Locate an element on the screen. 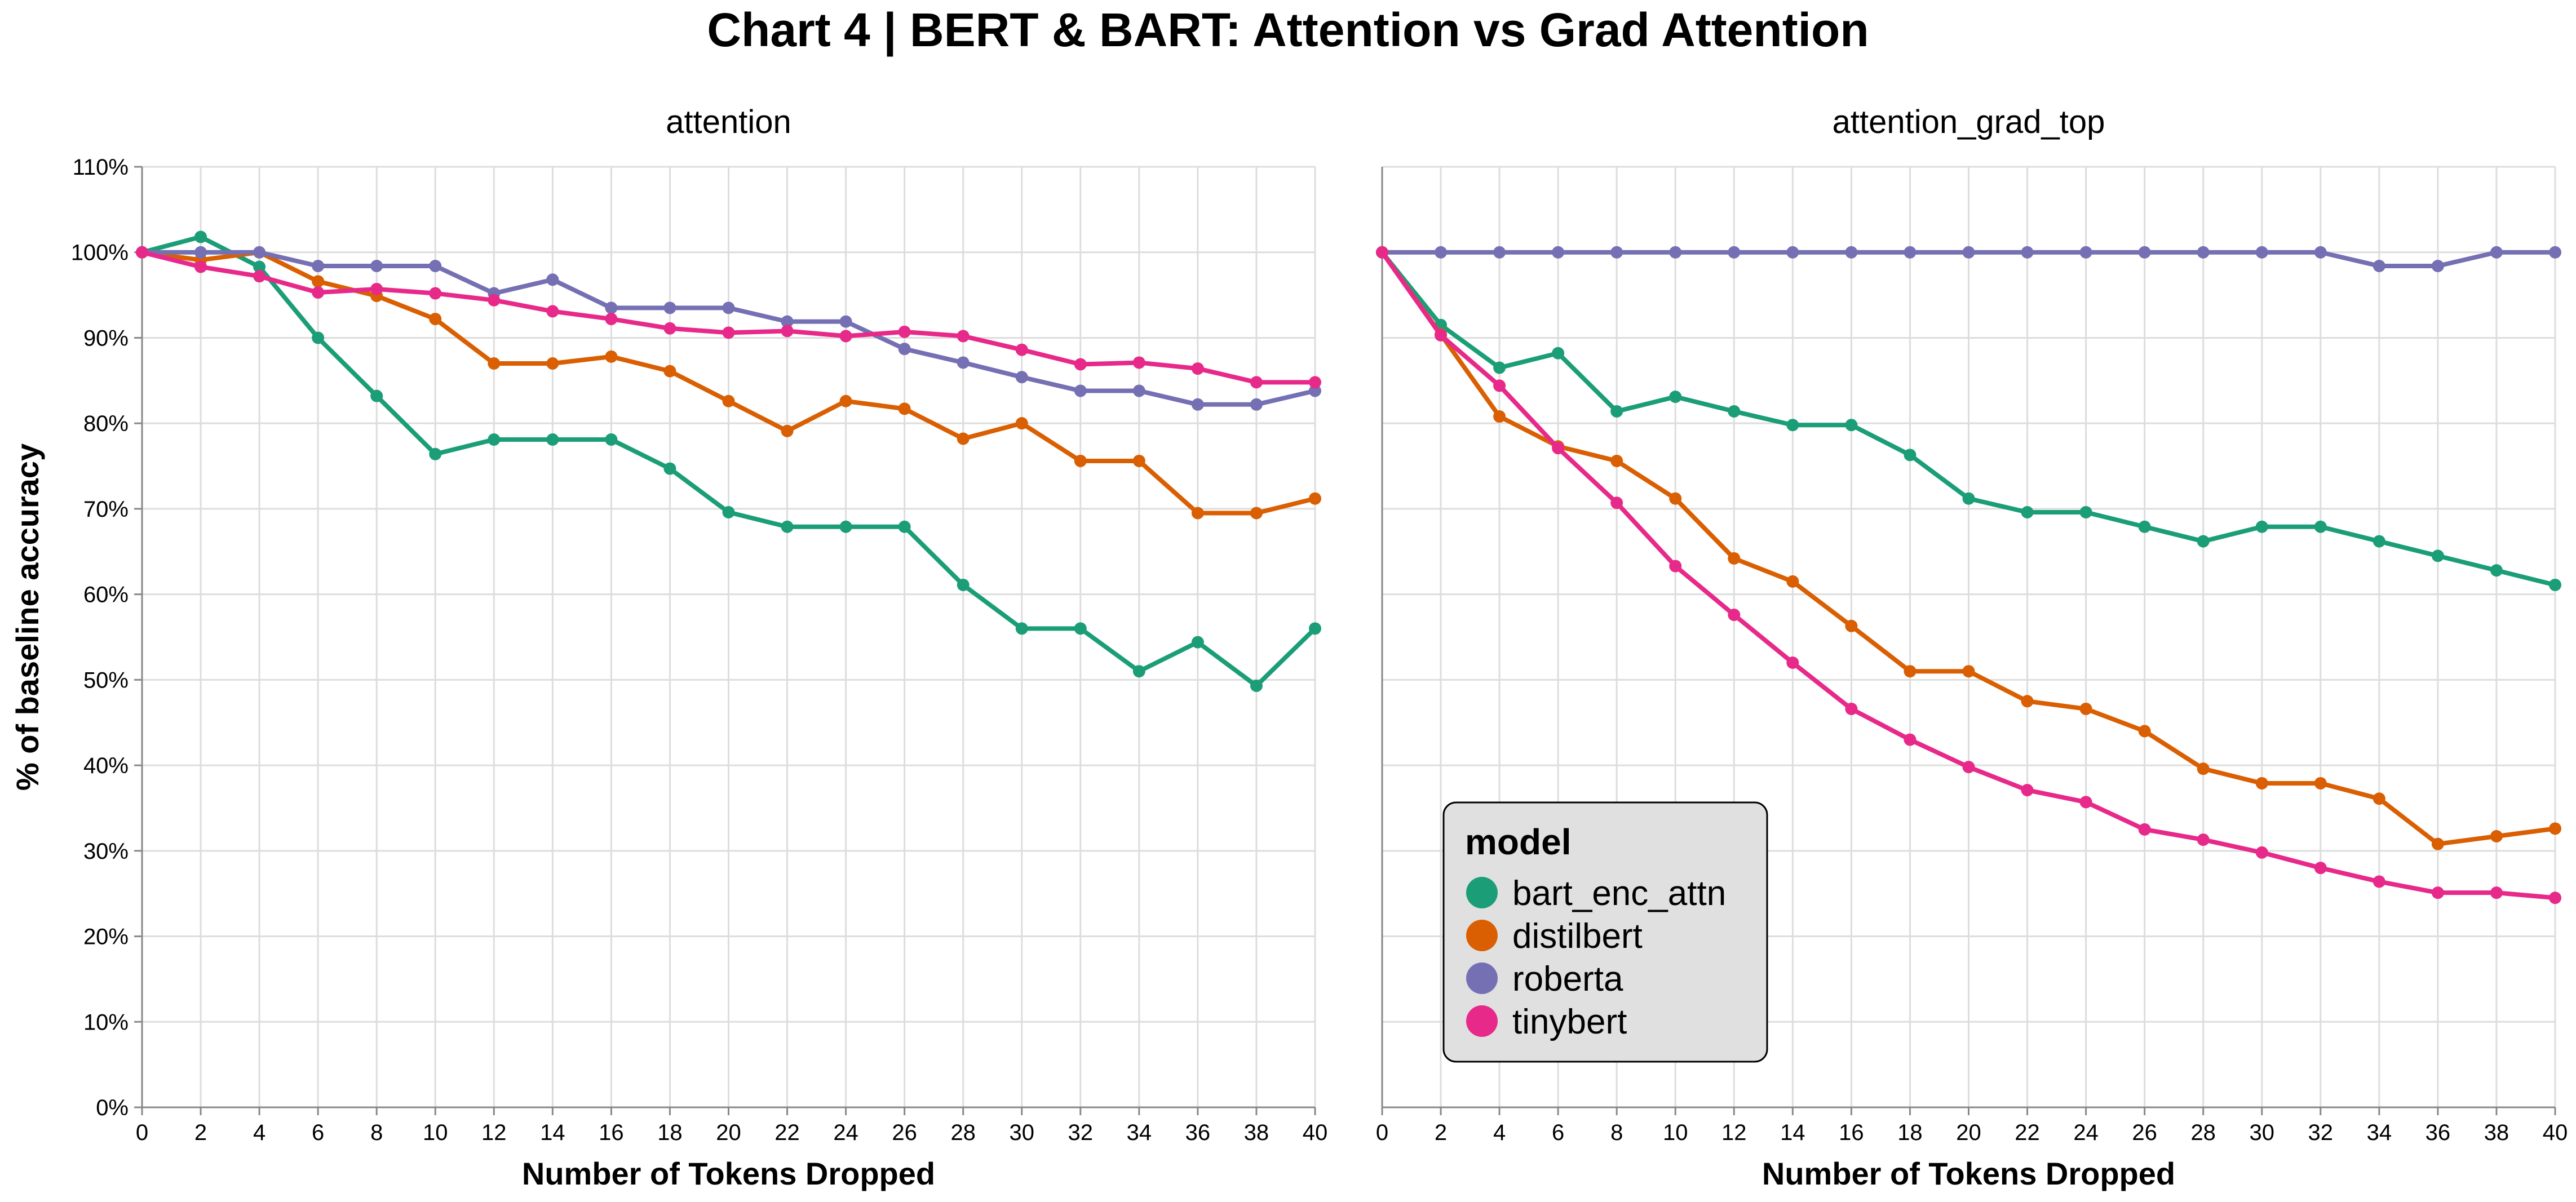 This screenshot has height=1202, width=2576. legend-item-roberta: roberta is located at coordinates (1544, 979).